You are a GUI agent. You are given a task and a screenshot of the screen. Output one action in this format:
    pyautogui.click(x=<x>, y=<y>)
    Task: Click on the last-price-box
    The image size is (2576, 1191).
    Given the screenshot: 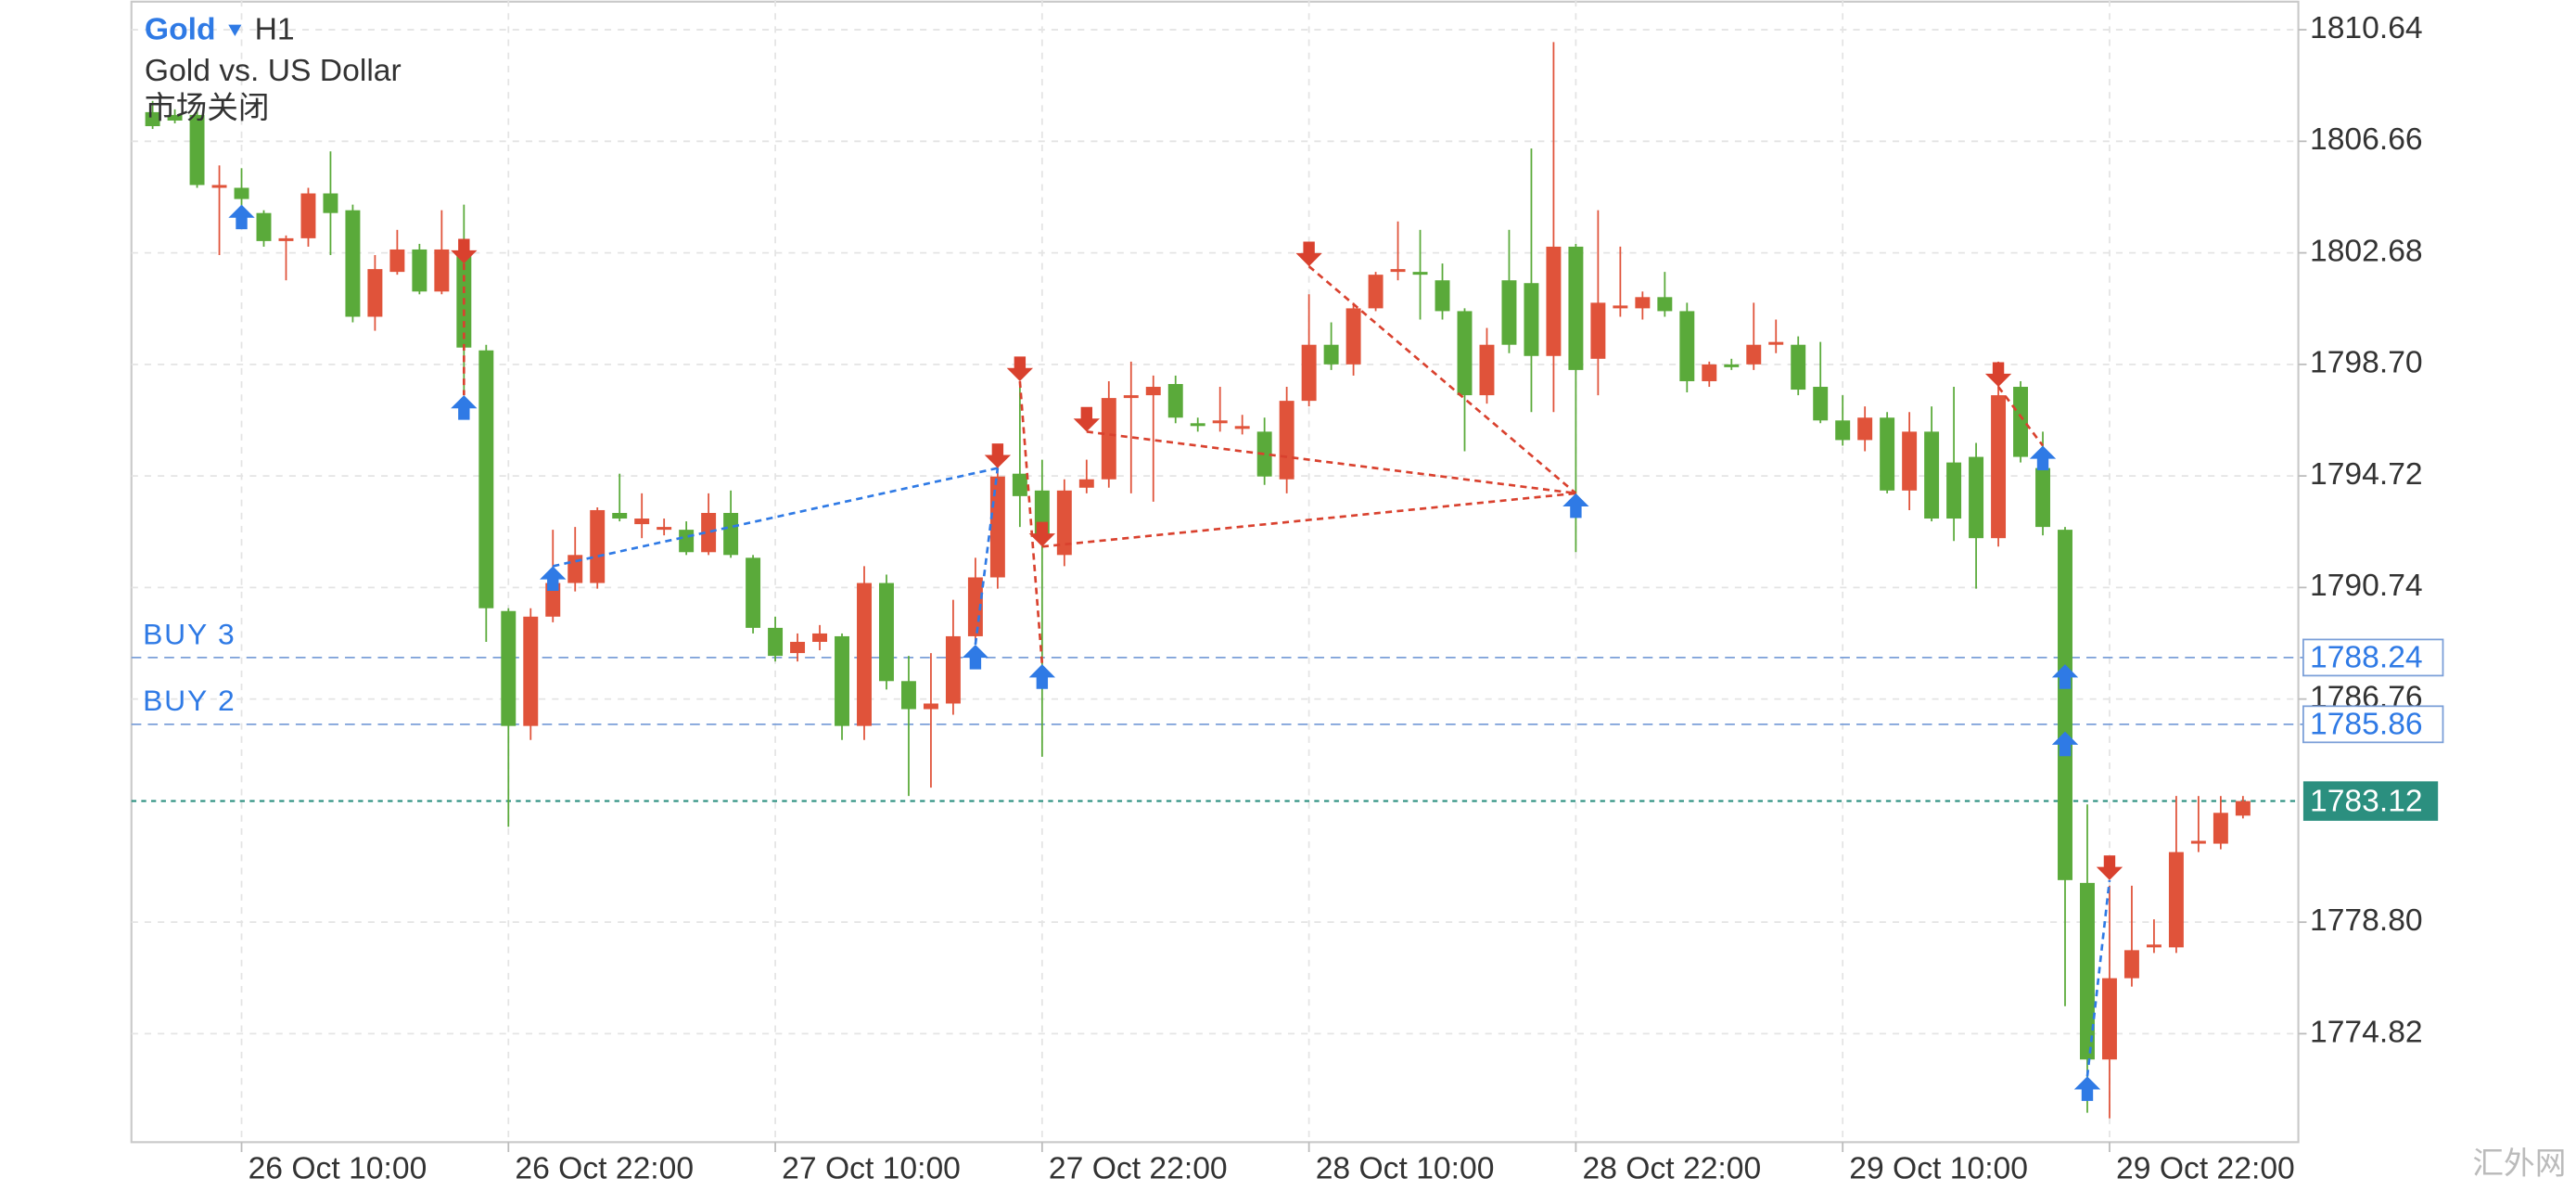 What is the action you would take?
    pyautogui.click(x=2370, y=801)
    